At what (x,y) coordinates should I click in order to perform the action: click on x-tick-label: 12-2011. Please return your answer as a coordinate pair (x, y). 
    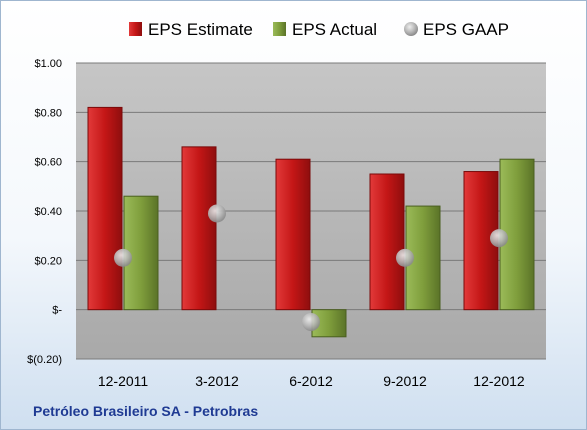
    Looking at the image, I should click on (123, 381).